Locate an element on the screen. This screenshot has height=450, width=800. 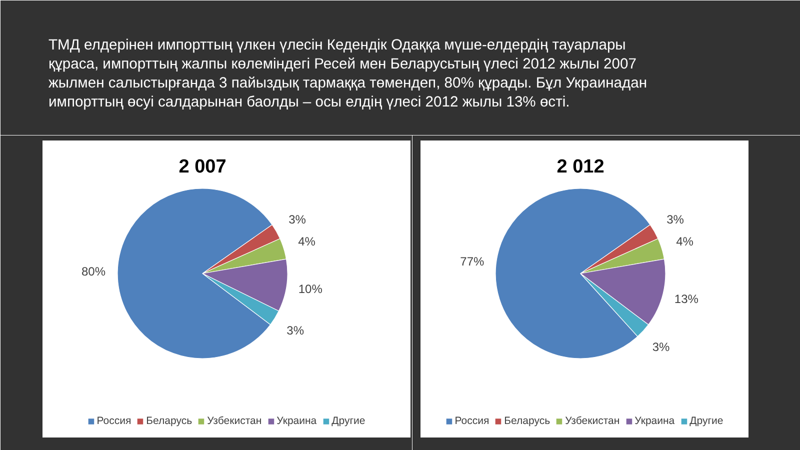
data-label: 13% is located at coordinates (686, 299).